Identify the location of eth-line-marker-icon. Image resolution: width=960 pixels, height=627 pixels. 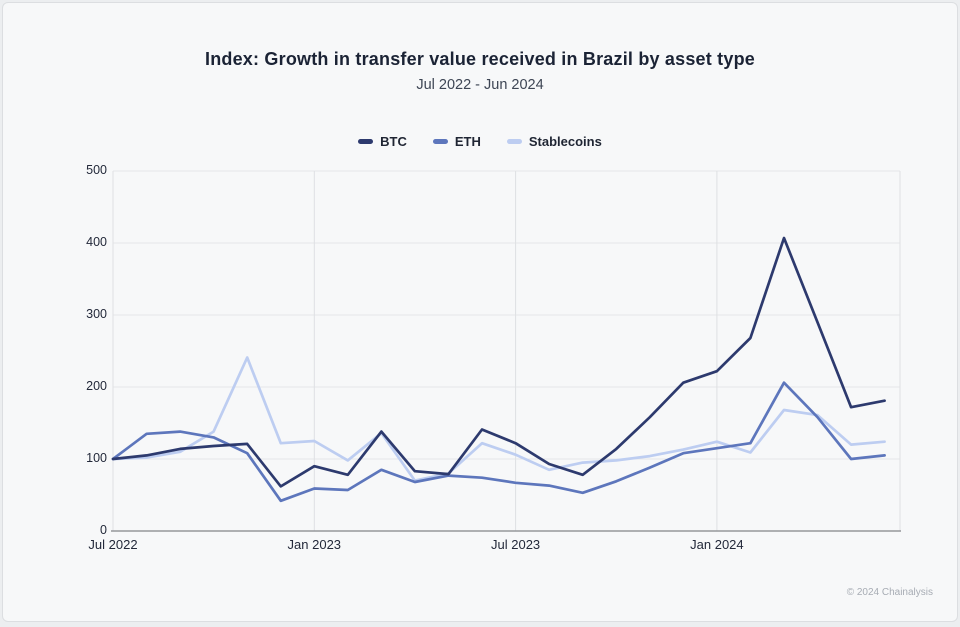
(440, 141).